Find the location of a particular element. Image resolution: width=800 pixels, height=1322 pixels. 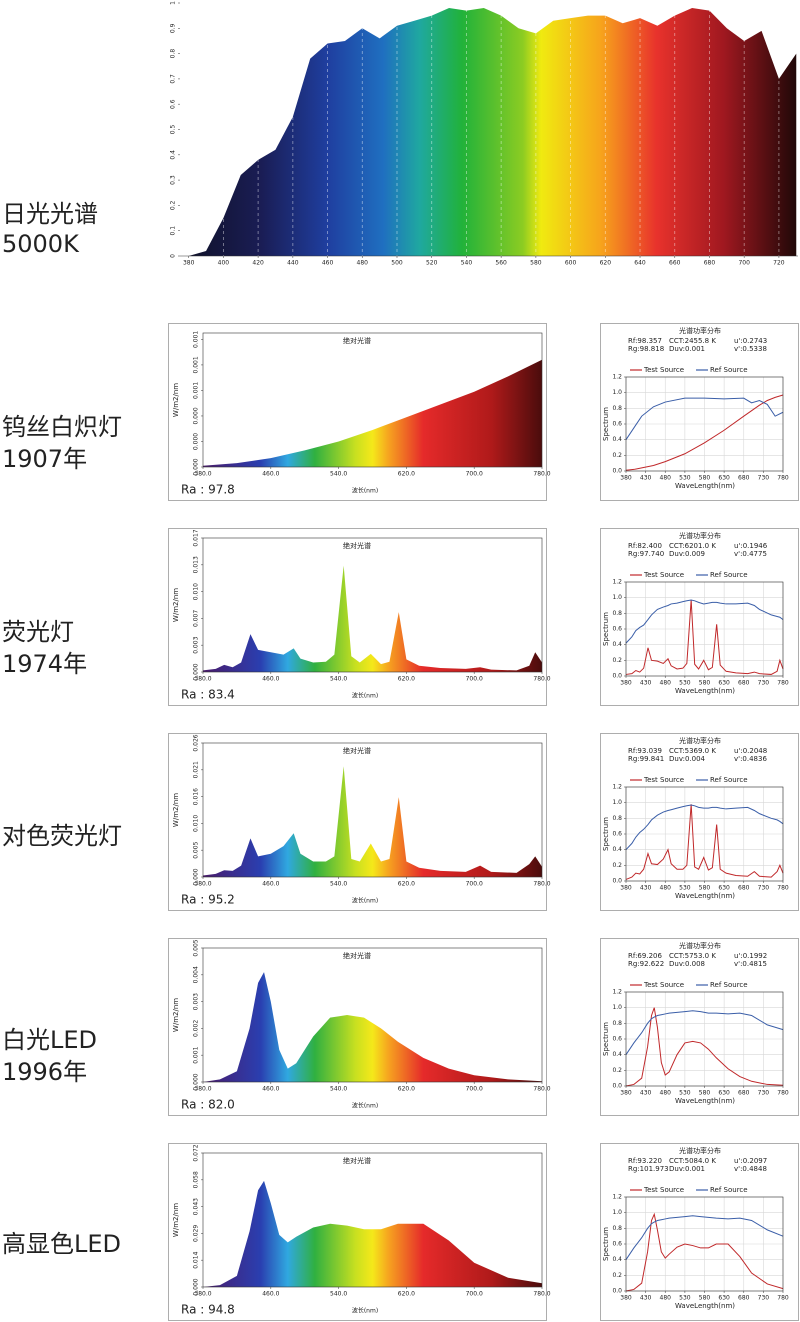

y-tick-label: 1.2 is located at coordinates (617, 1197).